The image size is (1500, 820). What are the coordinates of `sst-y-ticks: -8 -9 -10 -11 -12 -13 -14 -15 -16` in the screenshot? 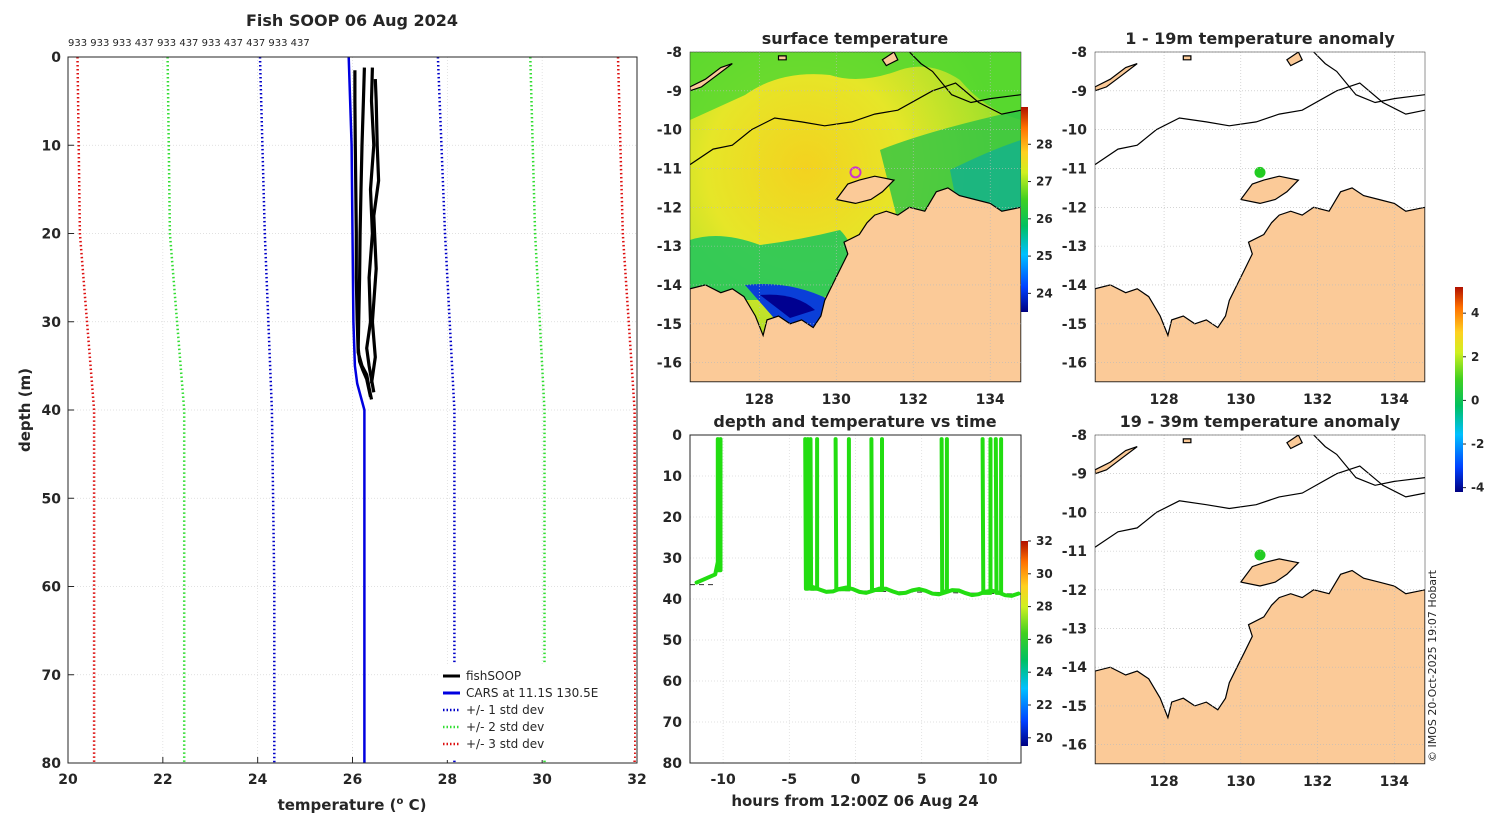 It's located at (670, 208).